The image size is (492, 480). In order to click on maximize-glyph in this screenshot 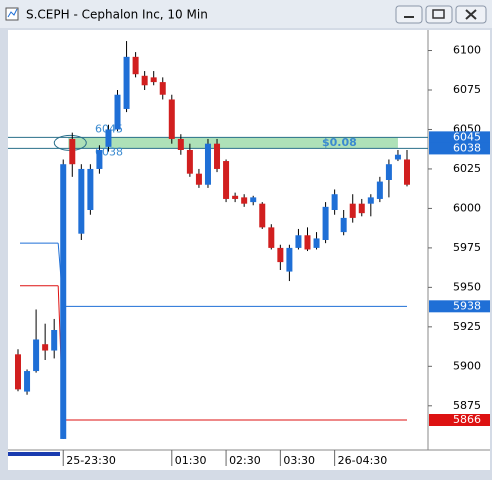, I will do `click(438, 14)`.